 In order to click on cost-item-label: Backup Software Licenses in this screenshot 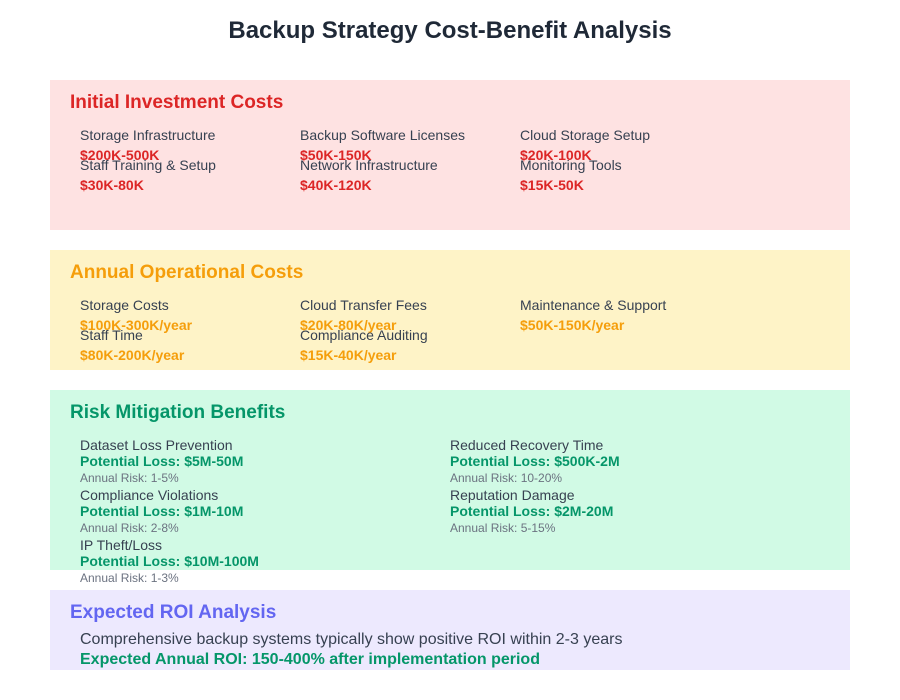, I will do `click(382, 135)`.